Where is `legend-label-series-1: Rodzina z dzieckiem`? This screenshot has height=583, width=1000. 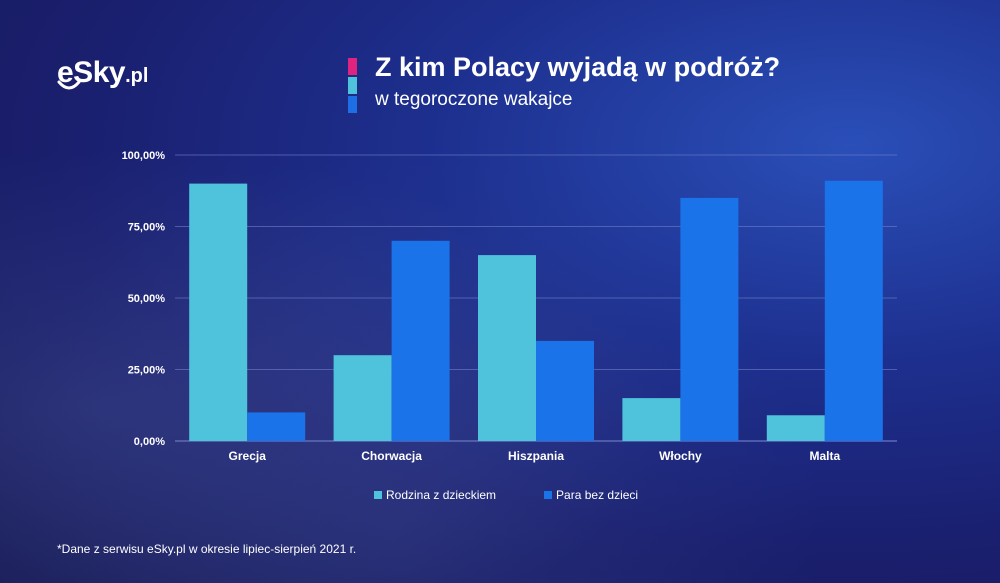 legend-label-series-1: Rodzina z dzieckiem is located at coordinates (441, 495).